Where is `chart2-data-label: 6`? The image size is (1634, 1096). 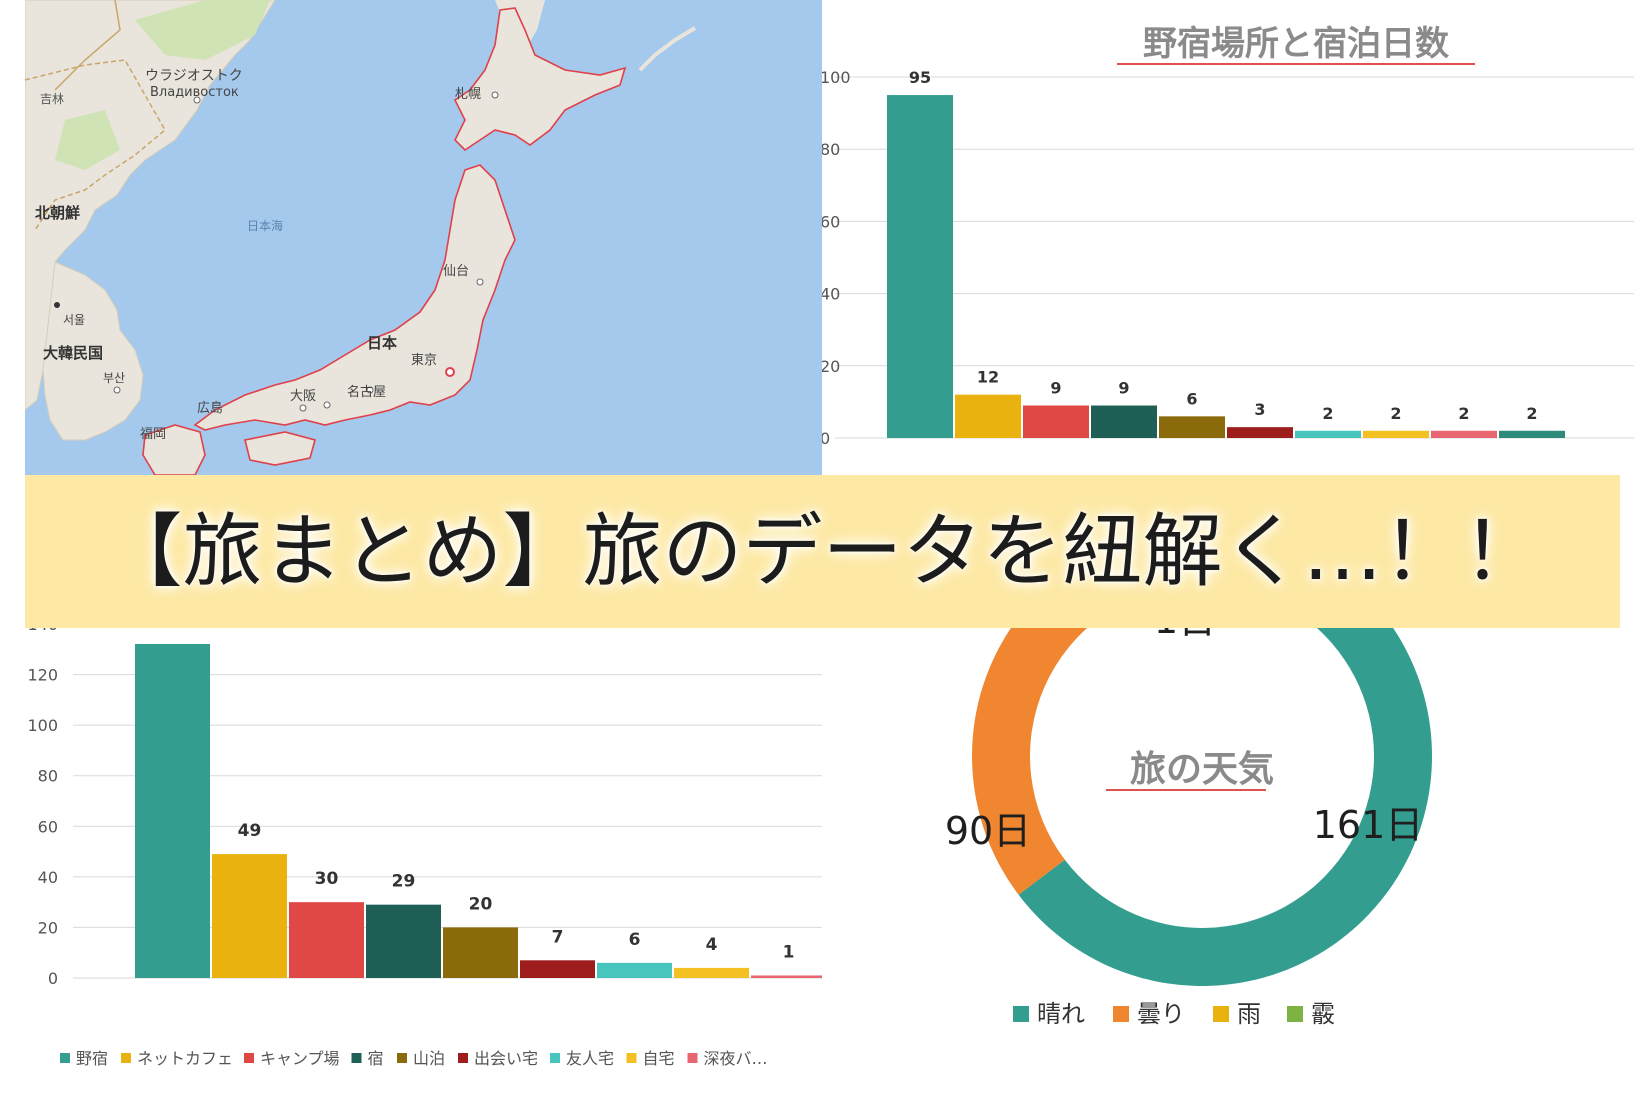
chart2-data-label: 6 is located at coordinates (635, 940).